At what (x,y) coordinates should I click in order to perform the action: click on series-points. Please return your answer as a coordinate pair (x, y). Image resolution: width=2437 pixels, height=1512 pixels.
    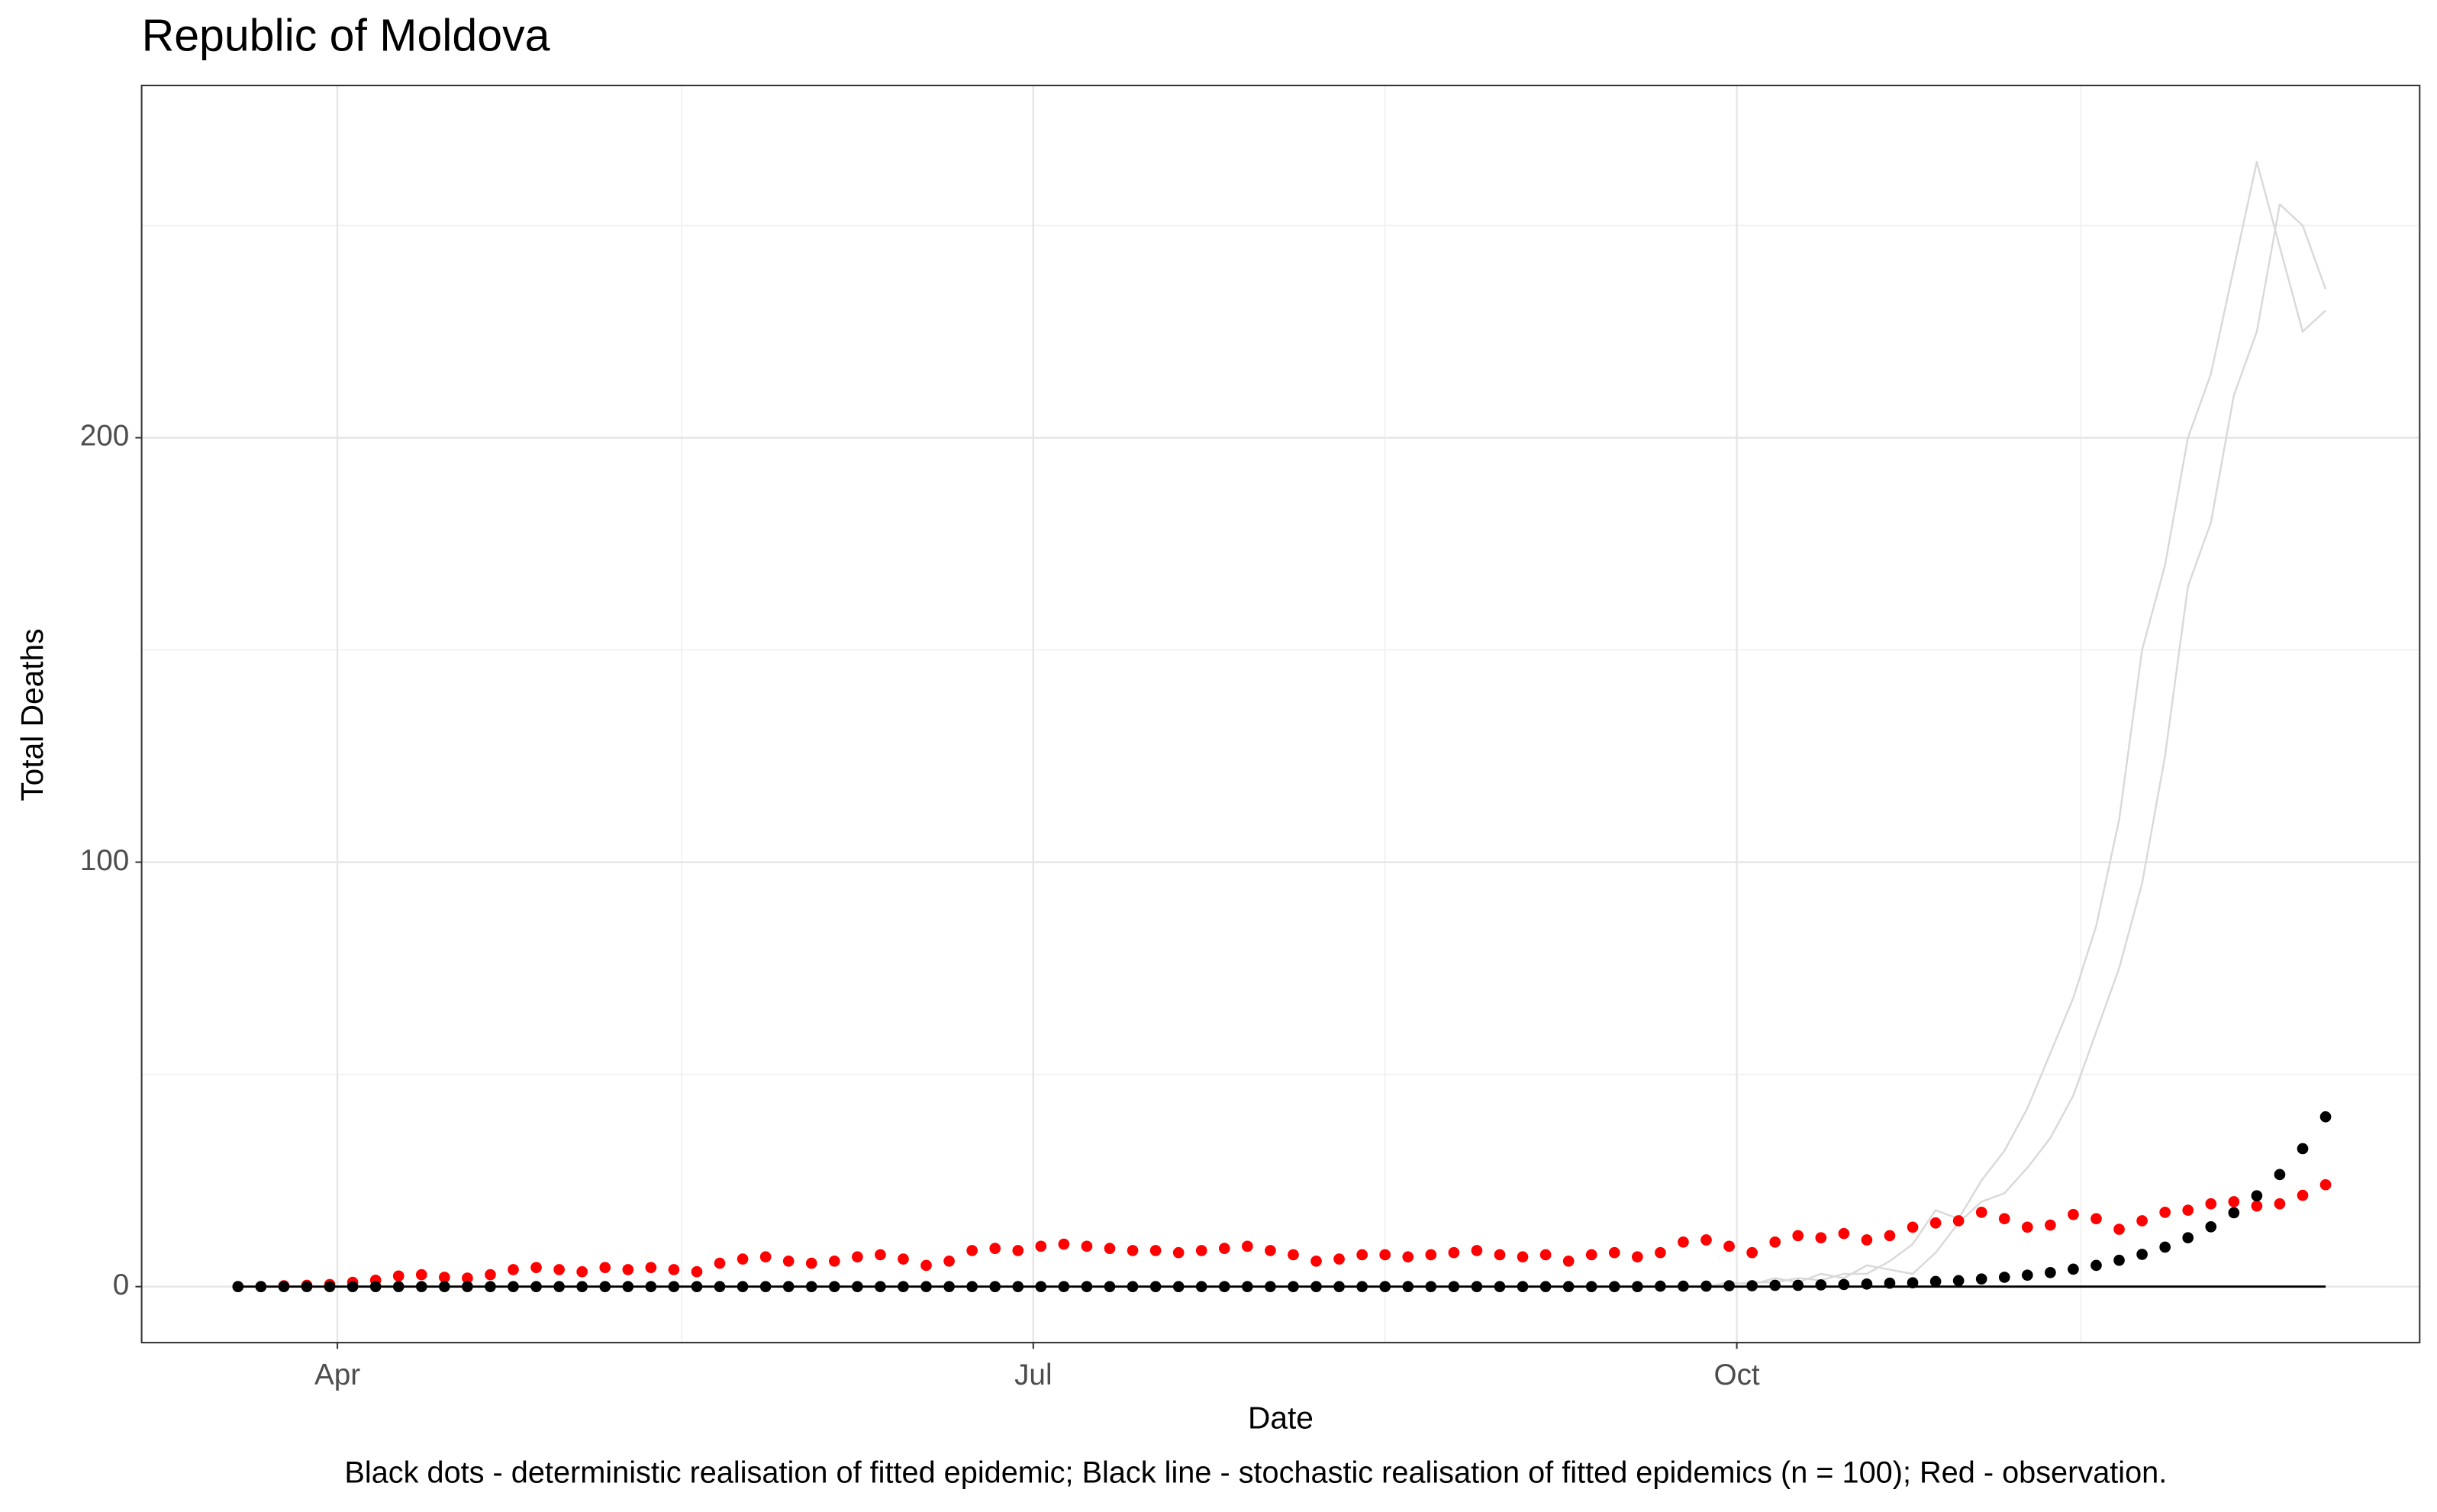
    Looking at the image, I should click on (1282, 1202).